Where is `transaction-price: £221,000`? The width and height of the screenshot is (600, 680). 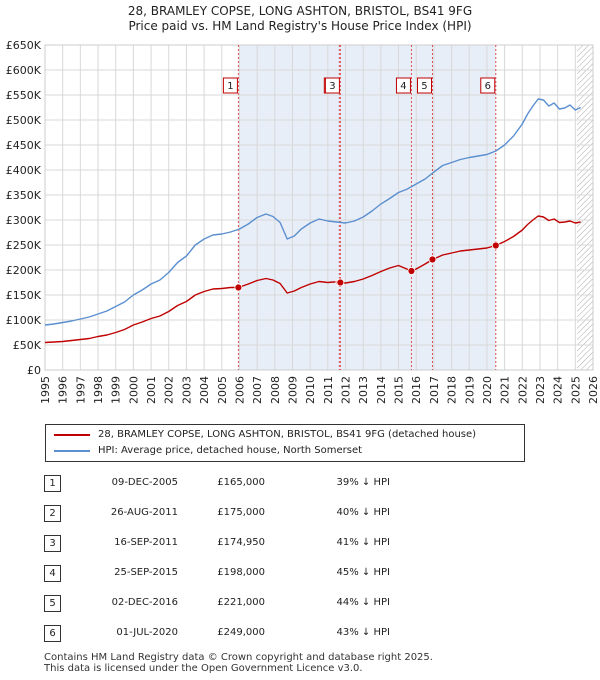
transaction-price: £221,000 is located at coordinates (241, 602).